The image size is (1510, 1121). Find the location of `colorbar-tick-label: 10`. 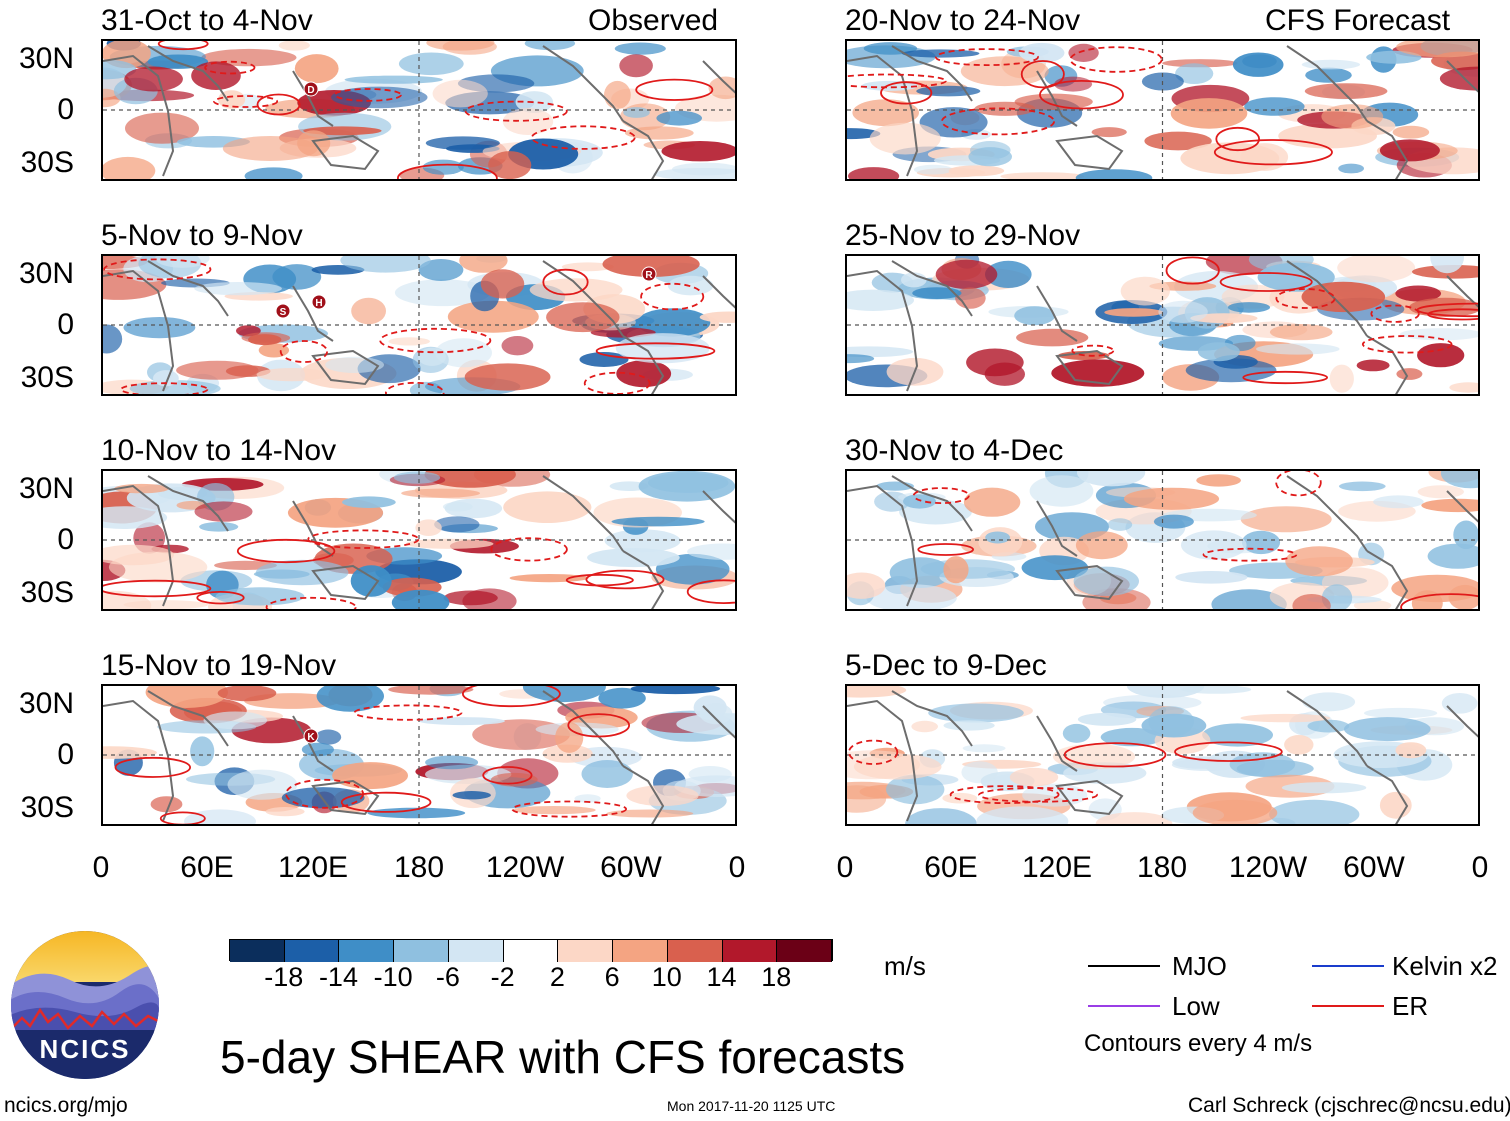

colorbar-tick-label: 10 is located at coordinates (666, 977).